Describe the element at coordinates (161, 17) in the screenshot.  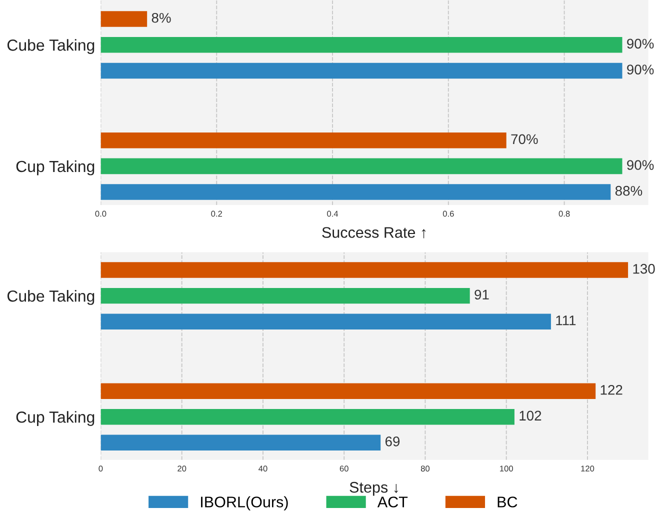
I see `data-label: 8%` at that location.